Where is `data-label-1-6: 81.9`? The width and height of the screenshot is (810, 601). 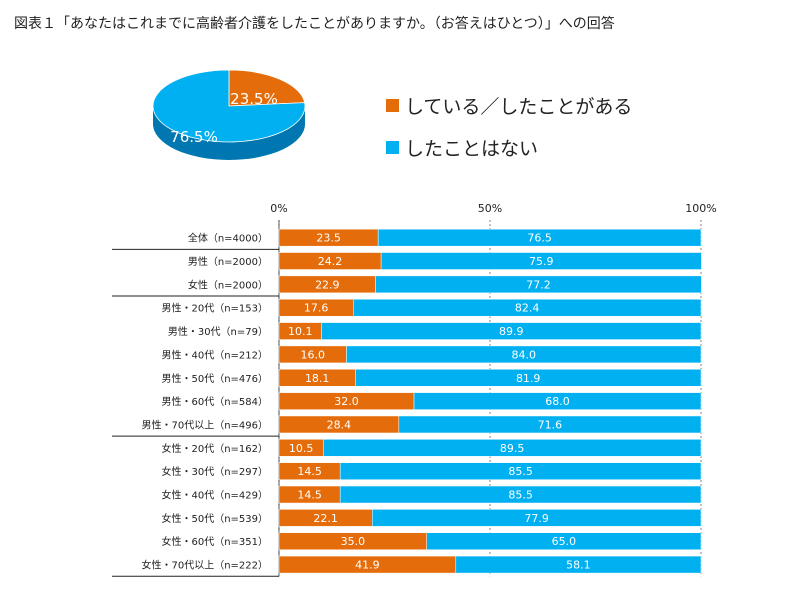 data-label-1-6: 81.9 is located at coordinates (528, 378).